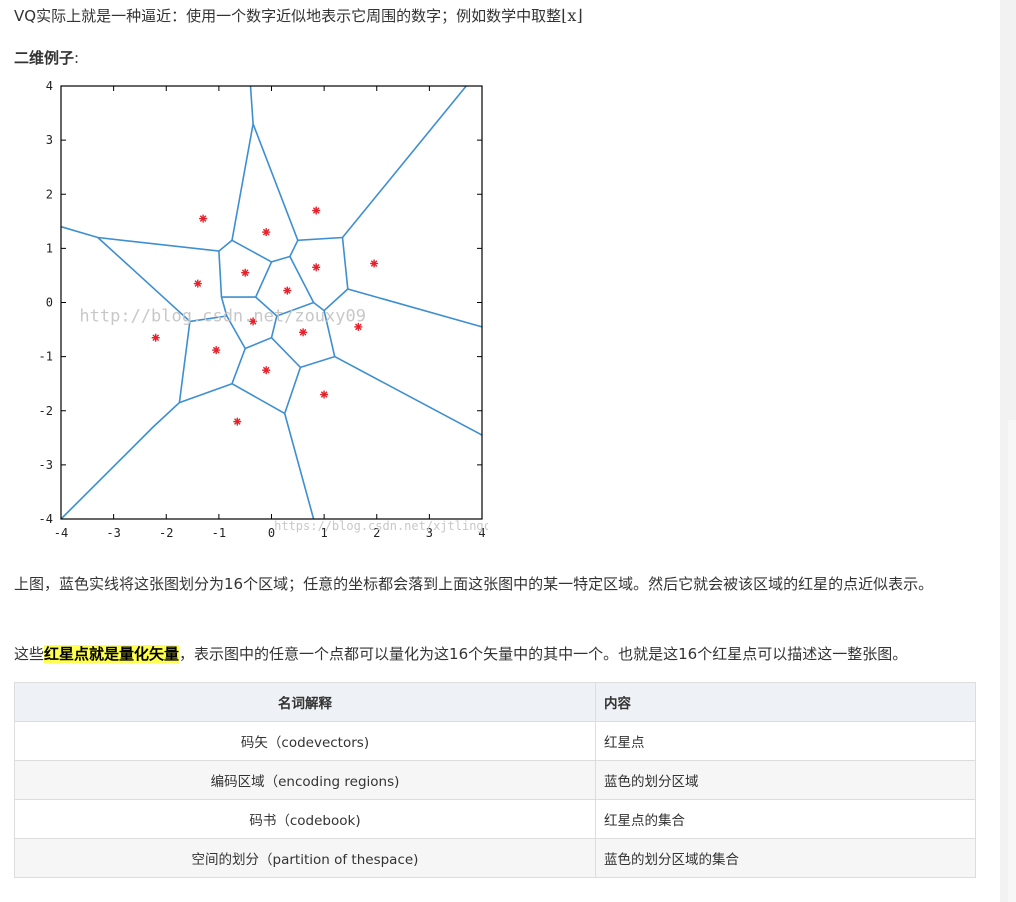 The image size is (1016, 902). I want to click on y-tick-label: 4, so click(49, 86).